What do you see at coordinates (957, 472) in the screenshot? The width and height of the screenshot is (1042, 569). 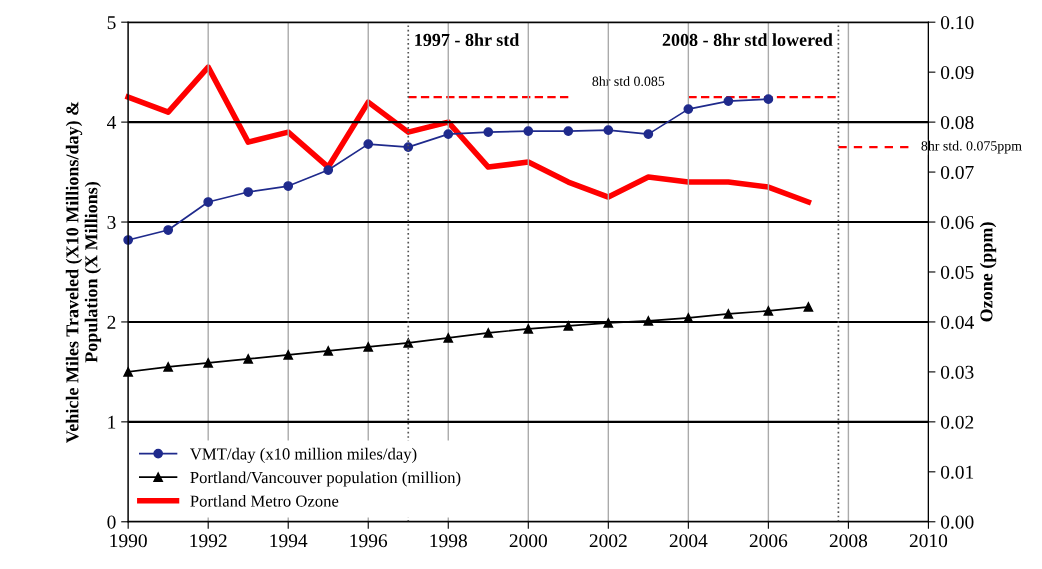 I see `y2-tick-label: 0.01` at bounding box center [957, 472].